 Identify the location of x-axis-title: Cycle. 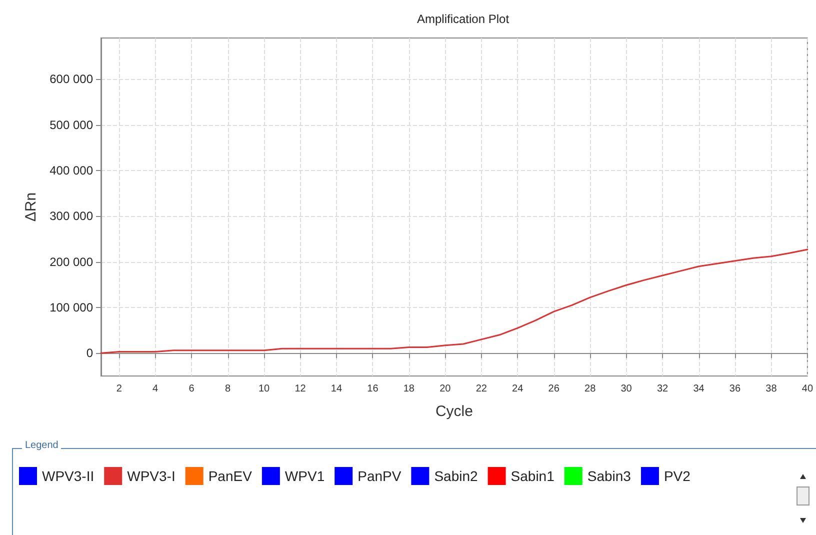
(454, 411).